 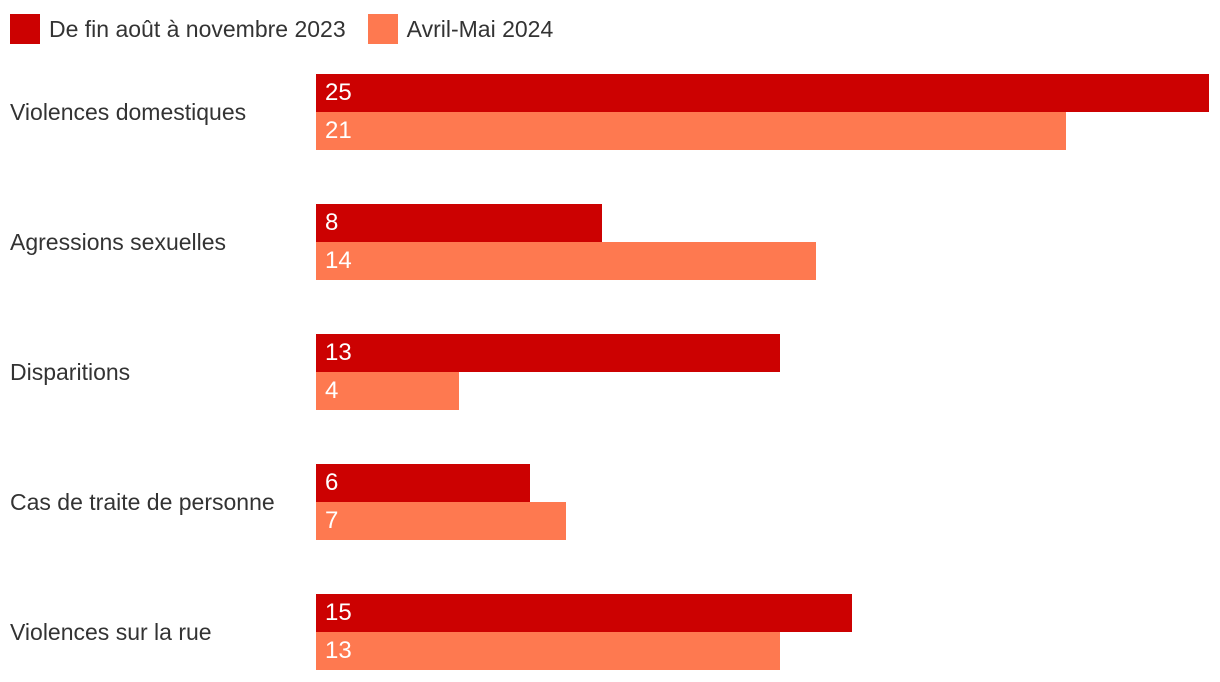 What do you see at coordinates (332, 222) in the screenshot?
I see `bar-value-label: 8` at bounding box center [332, 222].